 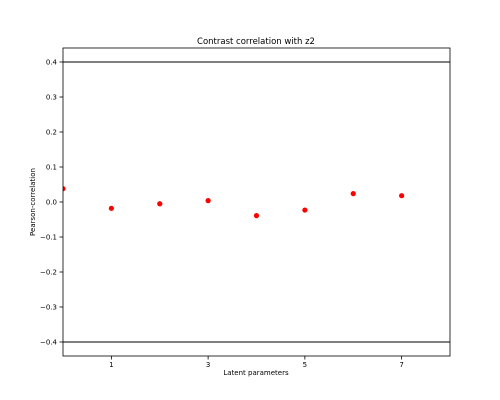 What do you see at coordinates (256, 42) in the screenshot?
I see `chart-title: Contrast correlation with z2` at bounding box center [256, 42].